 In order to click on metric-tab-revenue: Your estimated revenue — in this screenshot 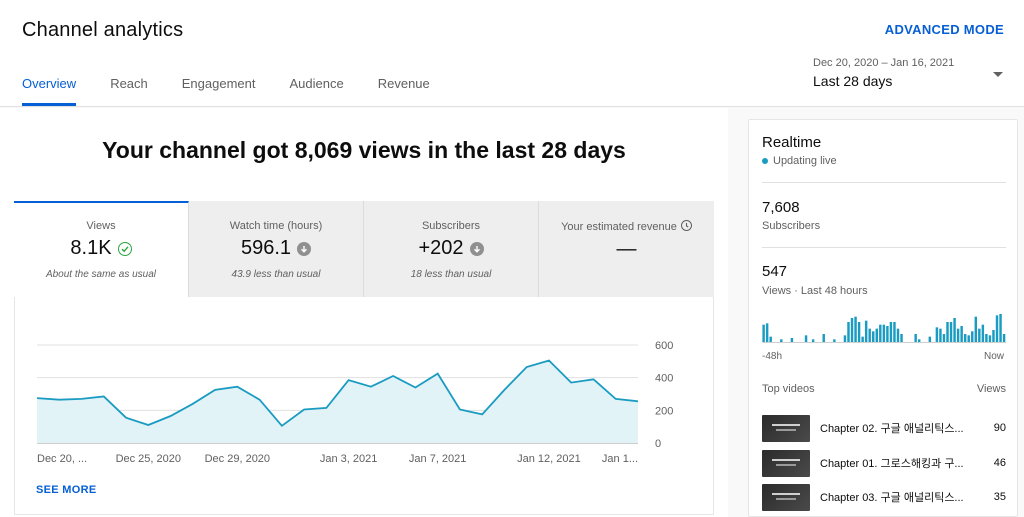, I will do `click(626, 249)`.